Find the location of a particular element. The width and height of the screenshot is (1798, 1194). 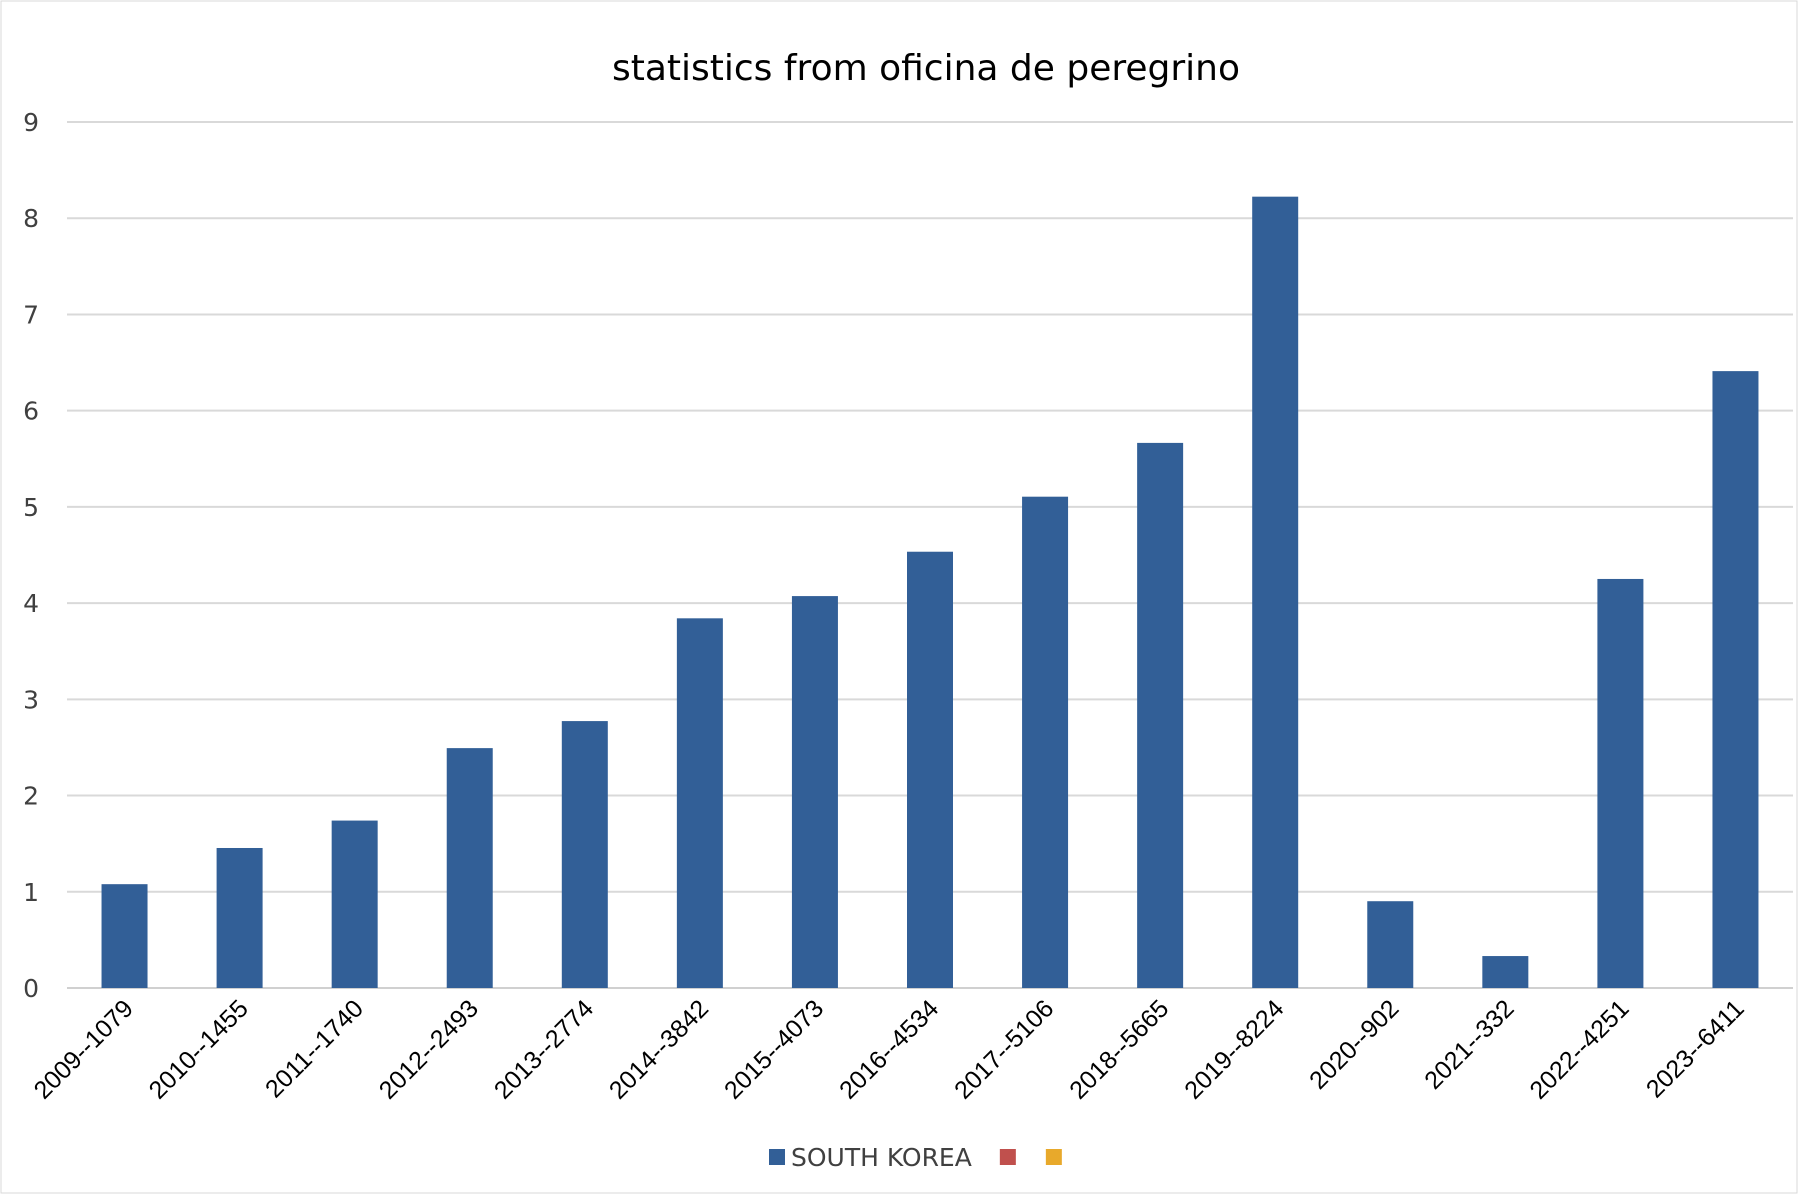

bar-2012--2493 is located at coordinates (469, 868).